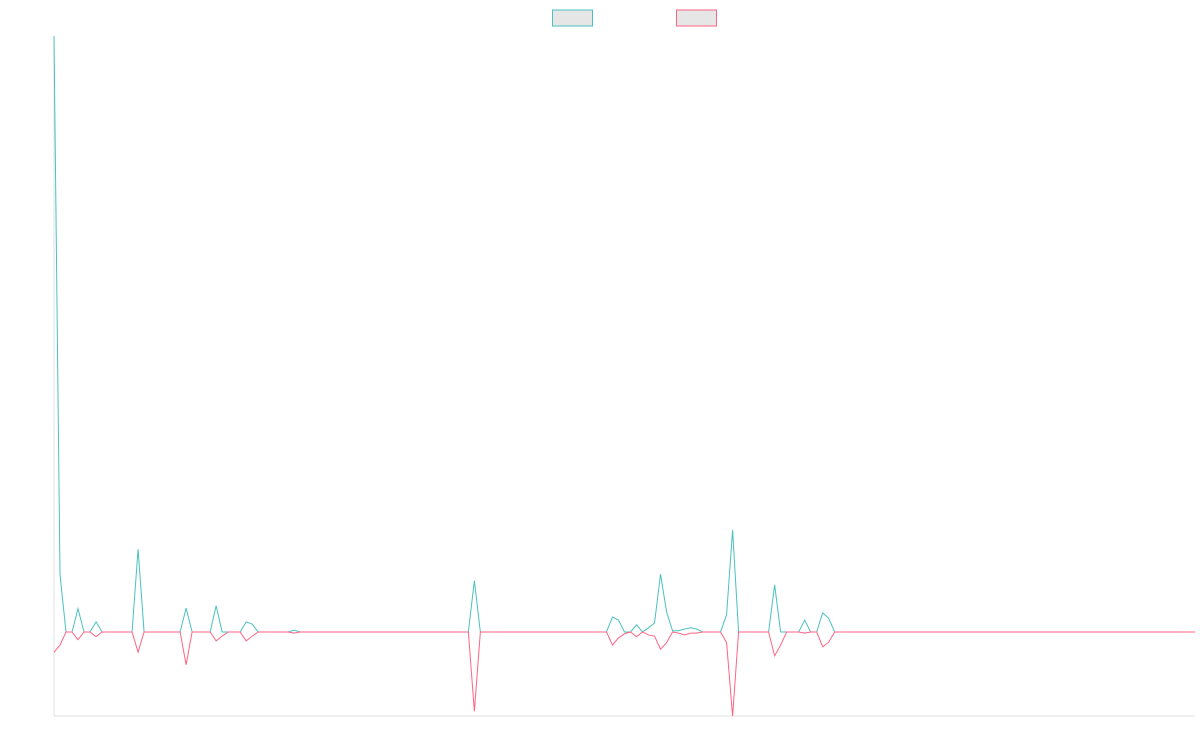 The width and height of the screenshot is (1200, 750). Describe the element at coordinates (624, 674) in the screenshot. I see `series-line` at that location.